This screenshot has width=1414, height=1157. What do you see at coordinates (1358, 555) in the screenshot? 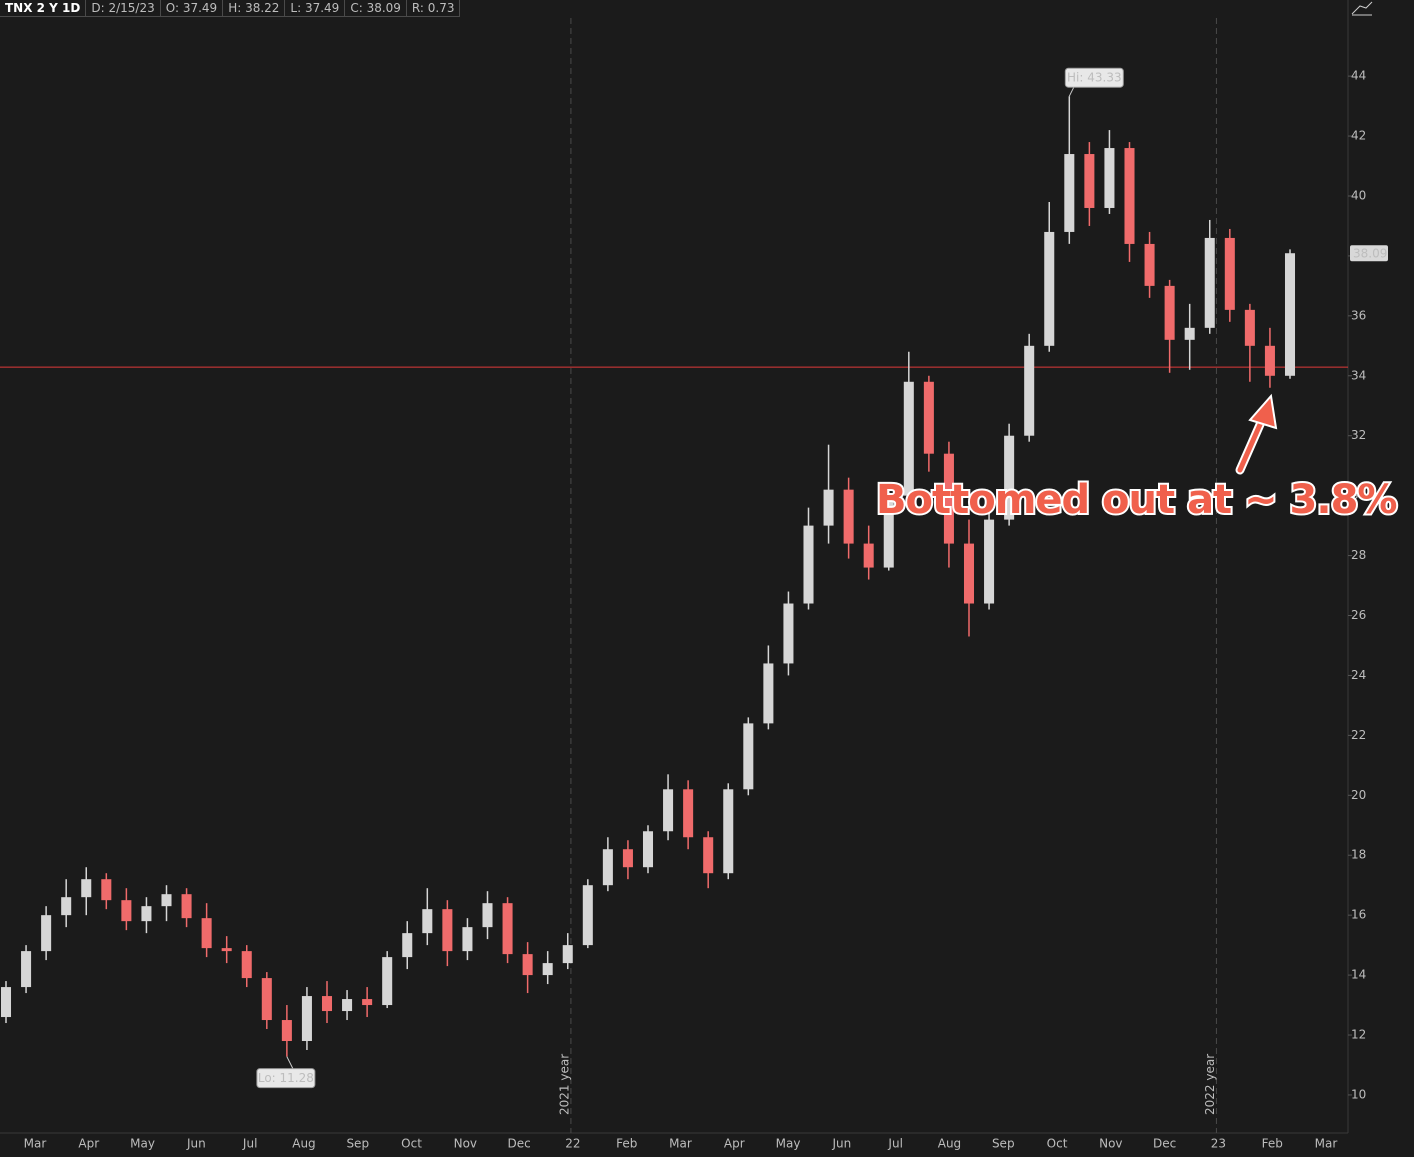
I see `y-tick-label: 28` at bounding box center [1358, 555].